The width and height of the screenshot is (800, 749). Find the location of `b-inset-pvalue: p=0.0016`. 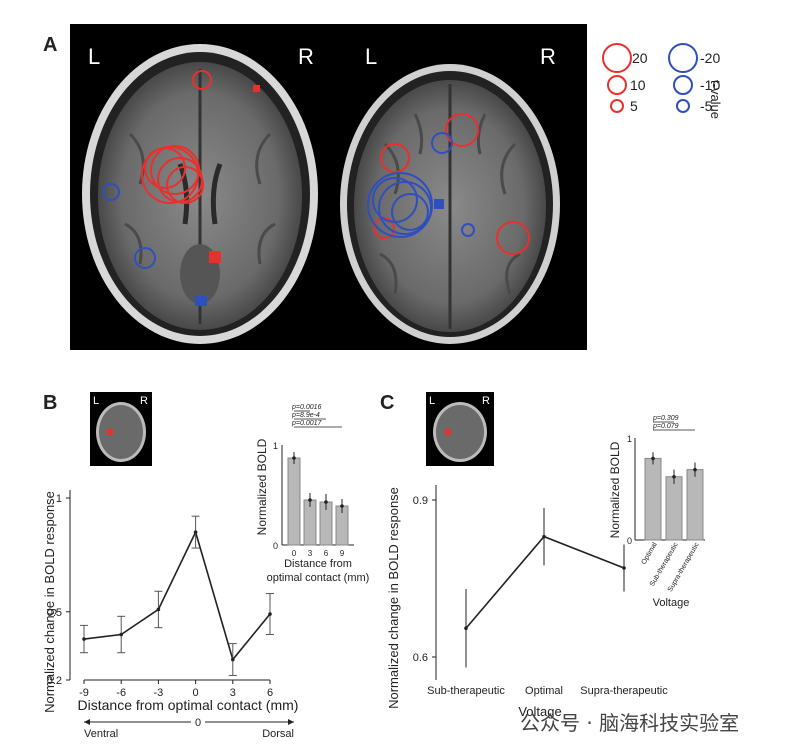

b-inset-pvalue: p=0.0016 is located at coordinates (306, 407).